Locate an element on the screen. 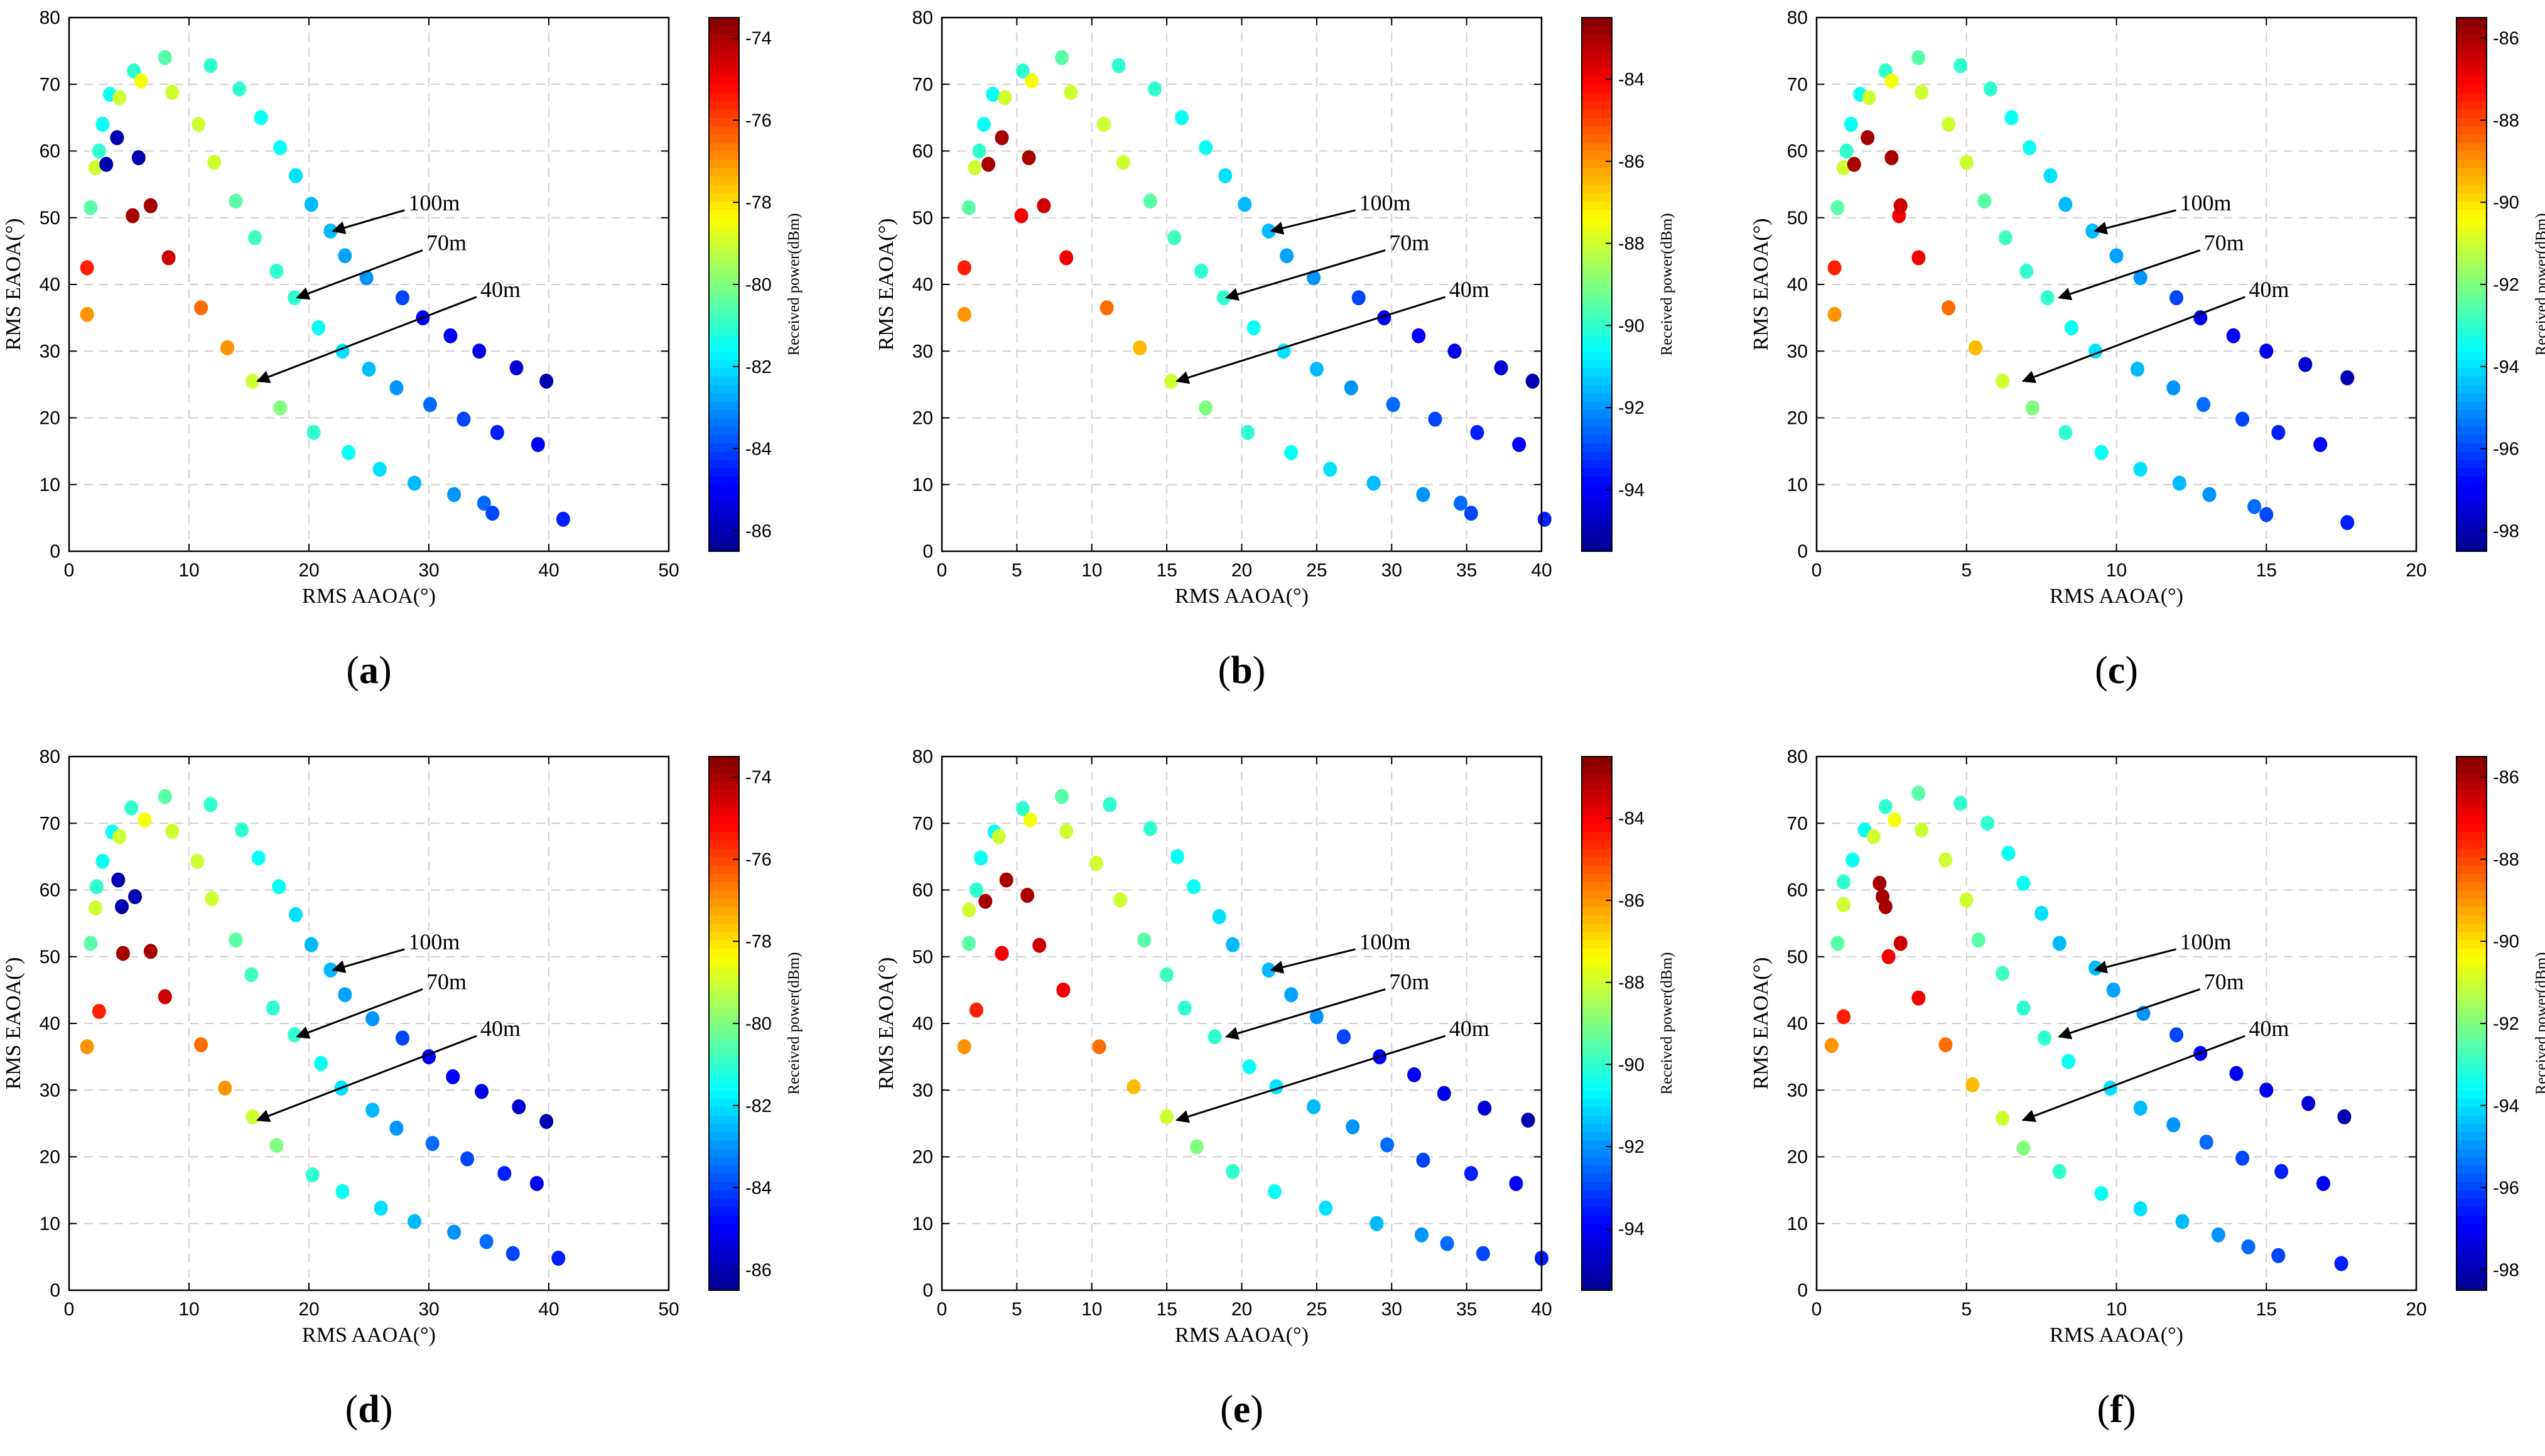 The image size is (2545, 1456). y-tick-label: 80 is located at coordinates (923, 757).